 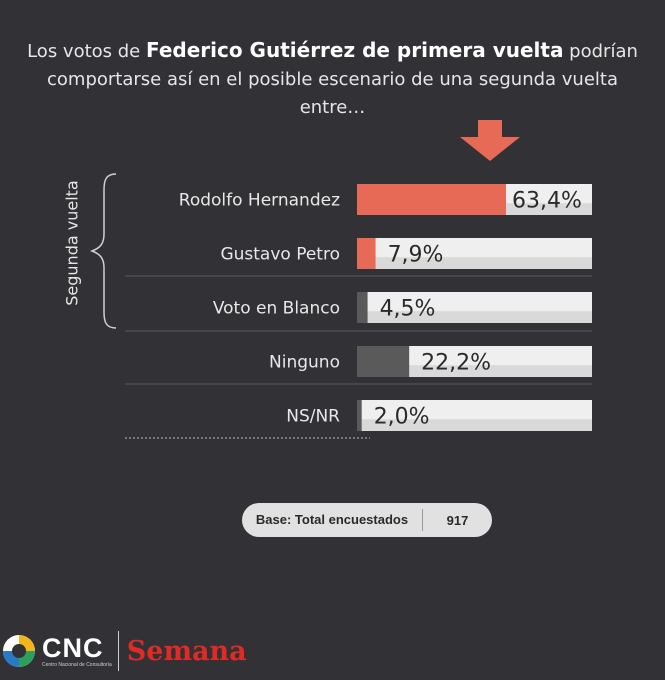 What do you see at coordinates (259, 201) in the screenshot?
I see `category-label: Rodolfo Hernandez` at bounding box center [259, 201].